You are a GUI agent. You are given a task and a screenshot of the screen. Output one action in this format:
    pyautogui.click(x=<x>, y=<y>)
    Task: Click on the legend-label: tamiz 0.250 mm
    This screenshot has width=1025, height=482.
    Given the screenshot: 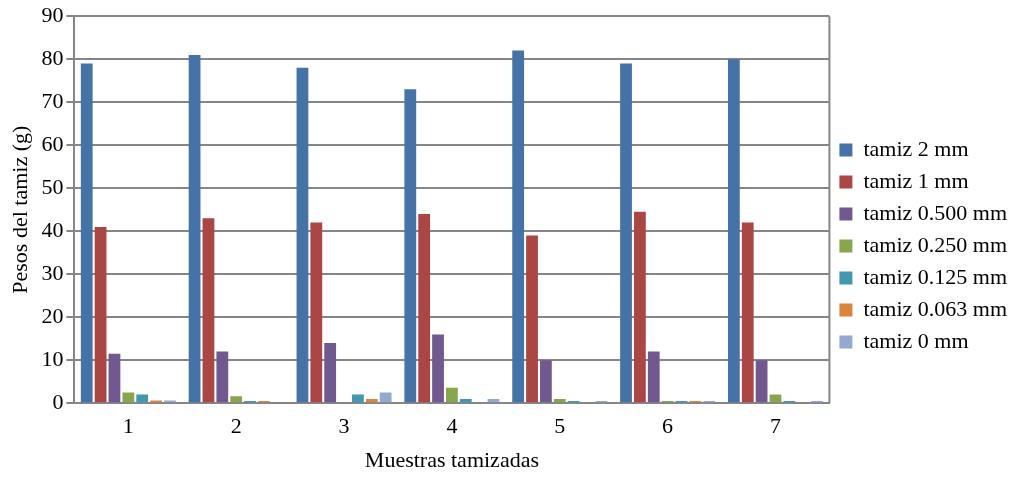 What is the action you would take?
    pyautogui.click(x=935, y=244)
    